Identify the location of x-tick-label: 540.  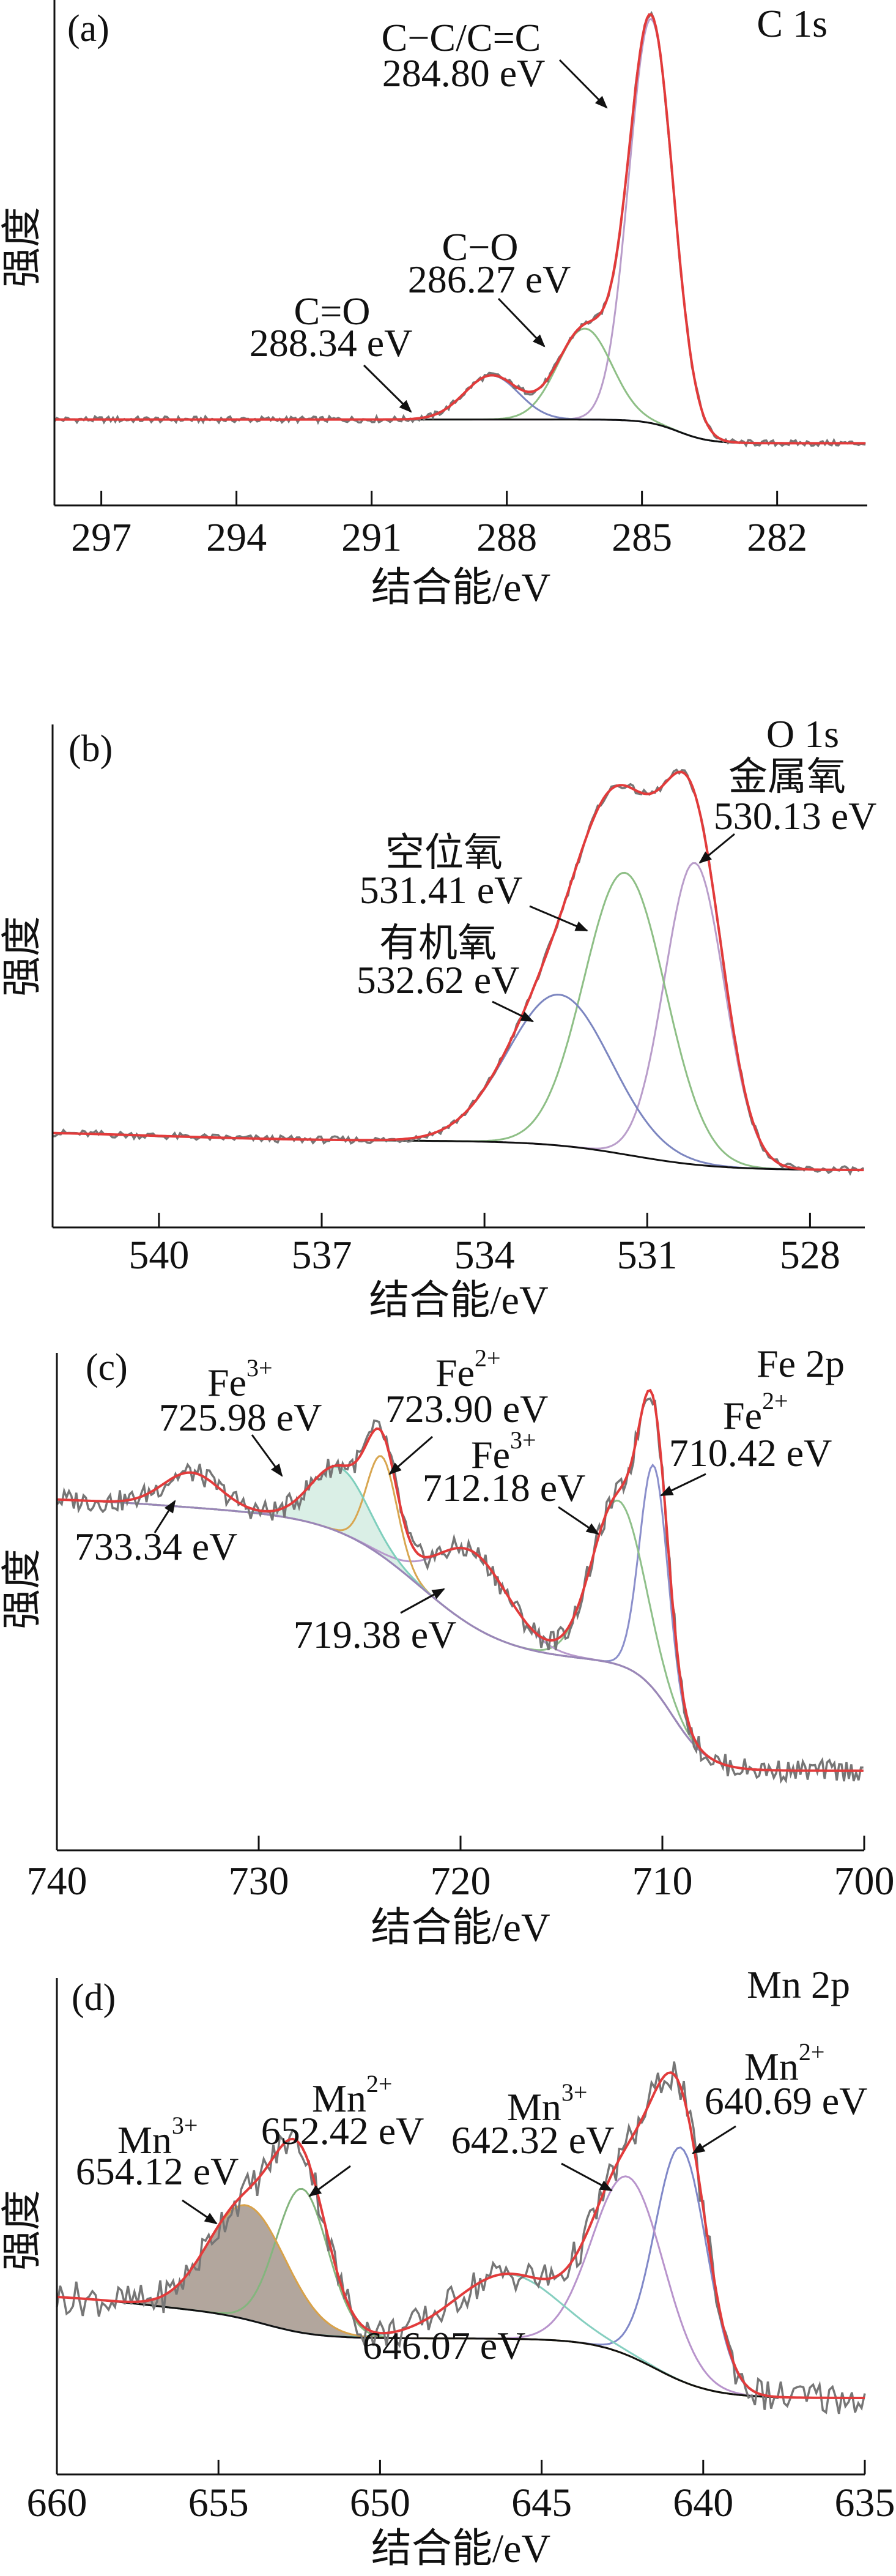
(158, 1256).